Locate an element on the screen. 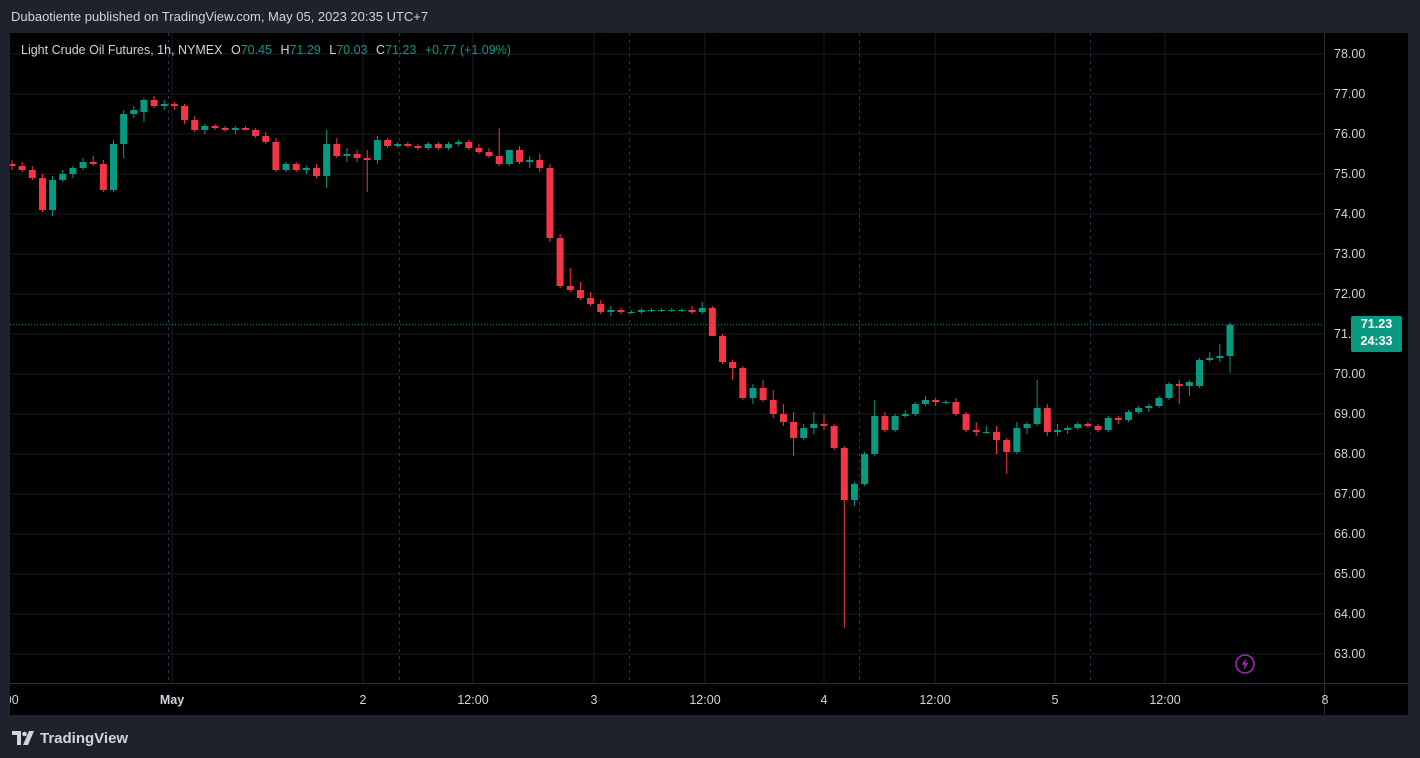  y-tick-label: 67.00 is located at coordinates (1349, 494).